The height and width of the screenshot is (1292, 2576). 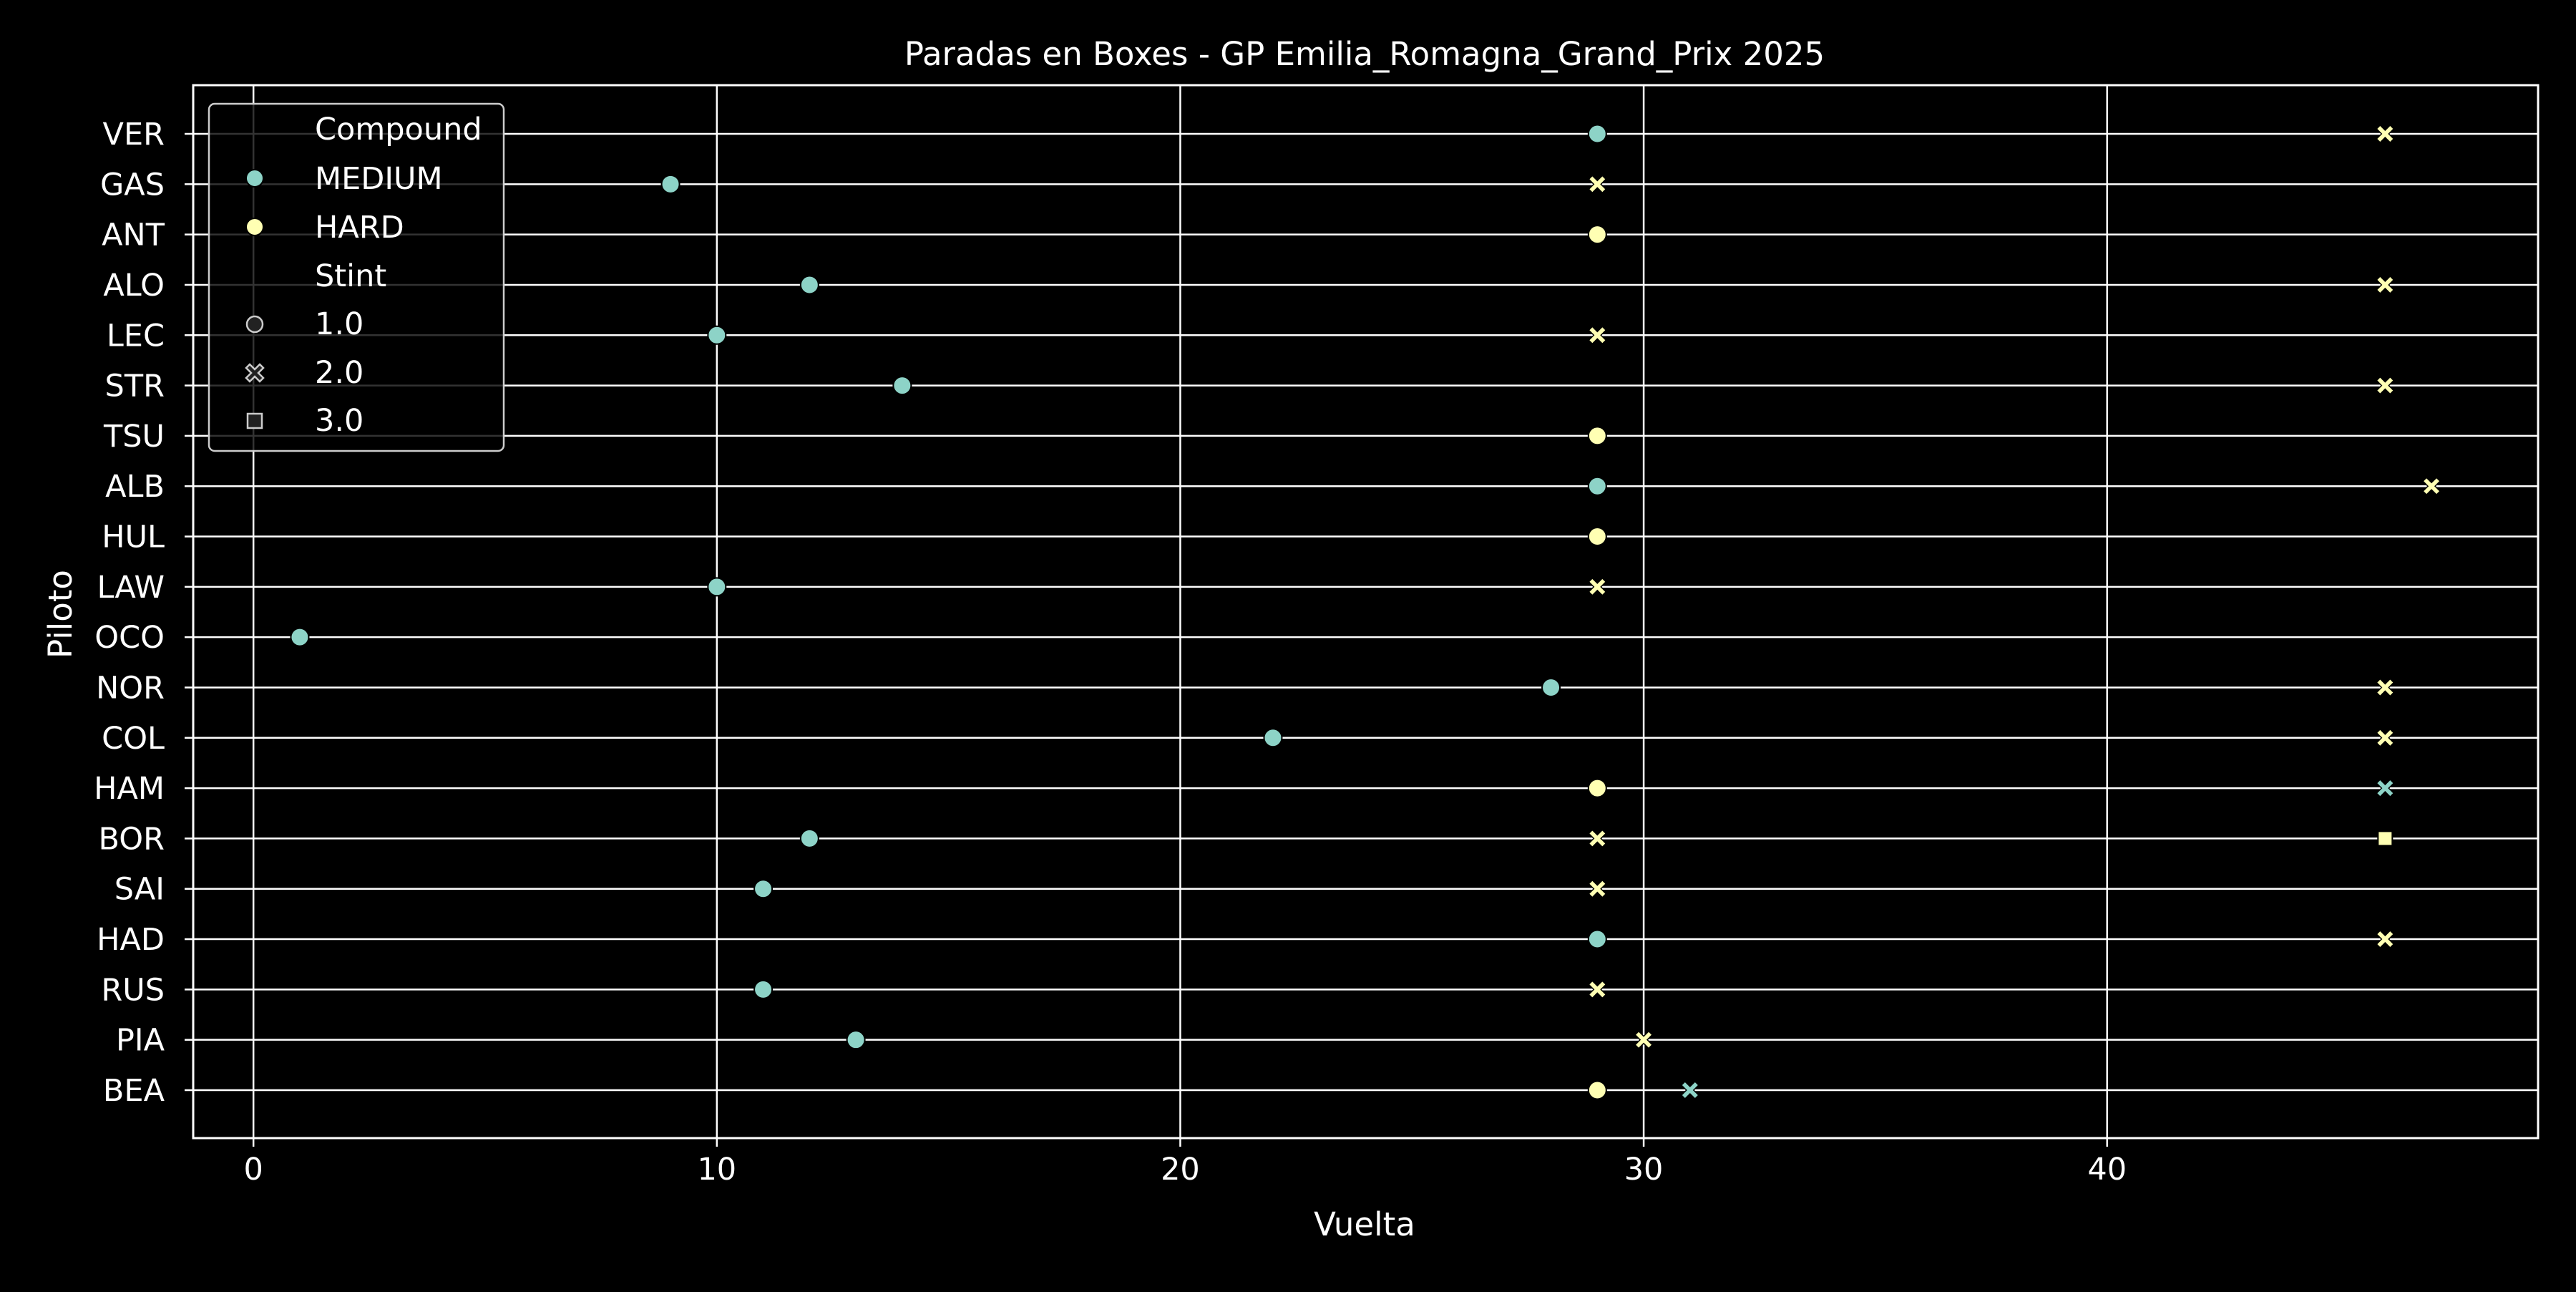 What do you see at coordinates (254, 420) in the screenshot?
I see `legend-stint-3-marker` at bounding box center [254, 420].